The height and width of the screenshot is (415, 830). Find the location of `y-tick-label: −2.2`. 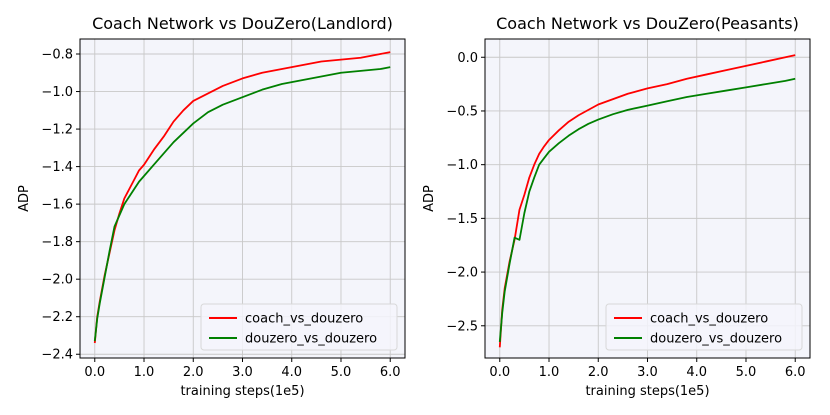

y-tick-label: −2.2 is located at coordinates (57, 317).